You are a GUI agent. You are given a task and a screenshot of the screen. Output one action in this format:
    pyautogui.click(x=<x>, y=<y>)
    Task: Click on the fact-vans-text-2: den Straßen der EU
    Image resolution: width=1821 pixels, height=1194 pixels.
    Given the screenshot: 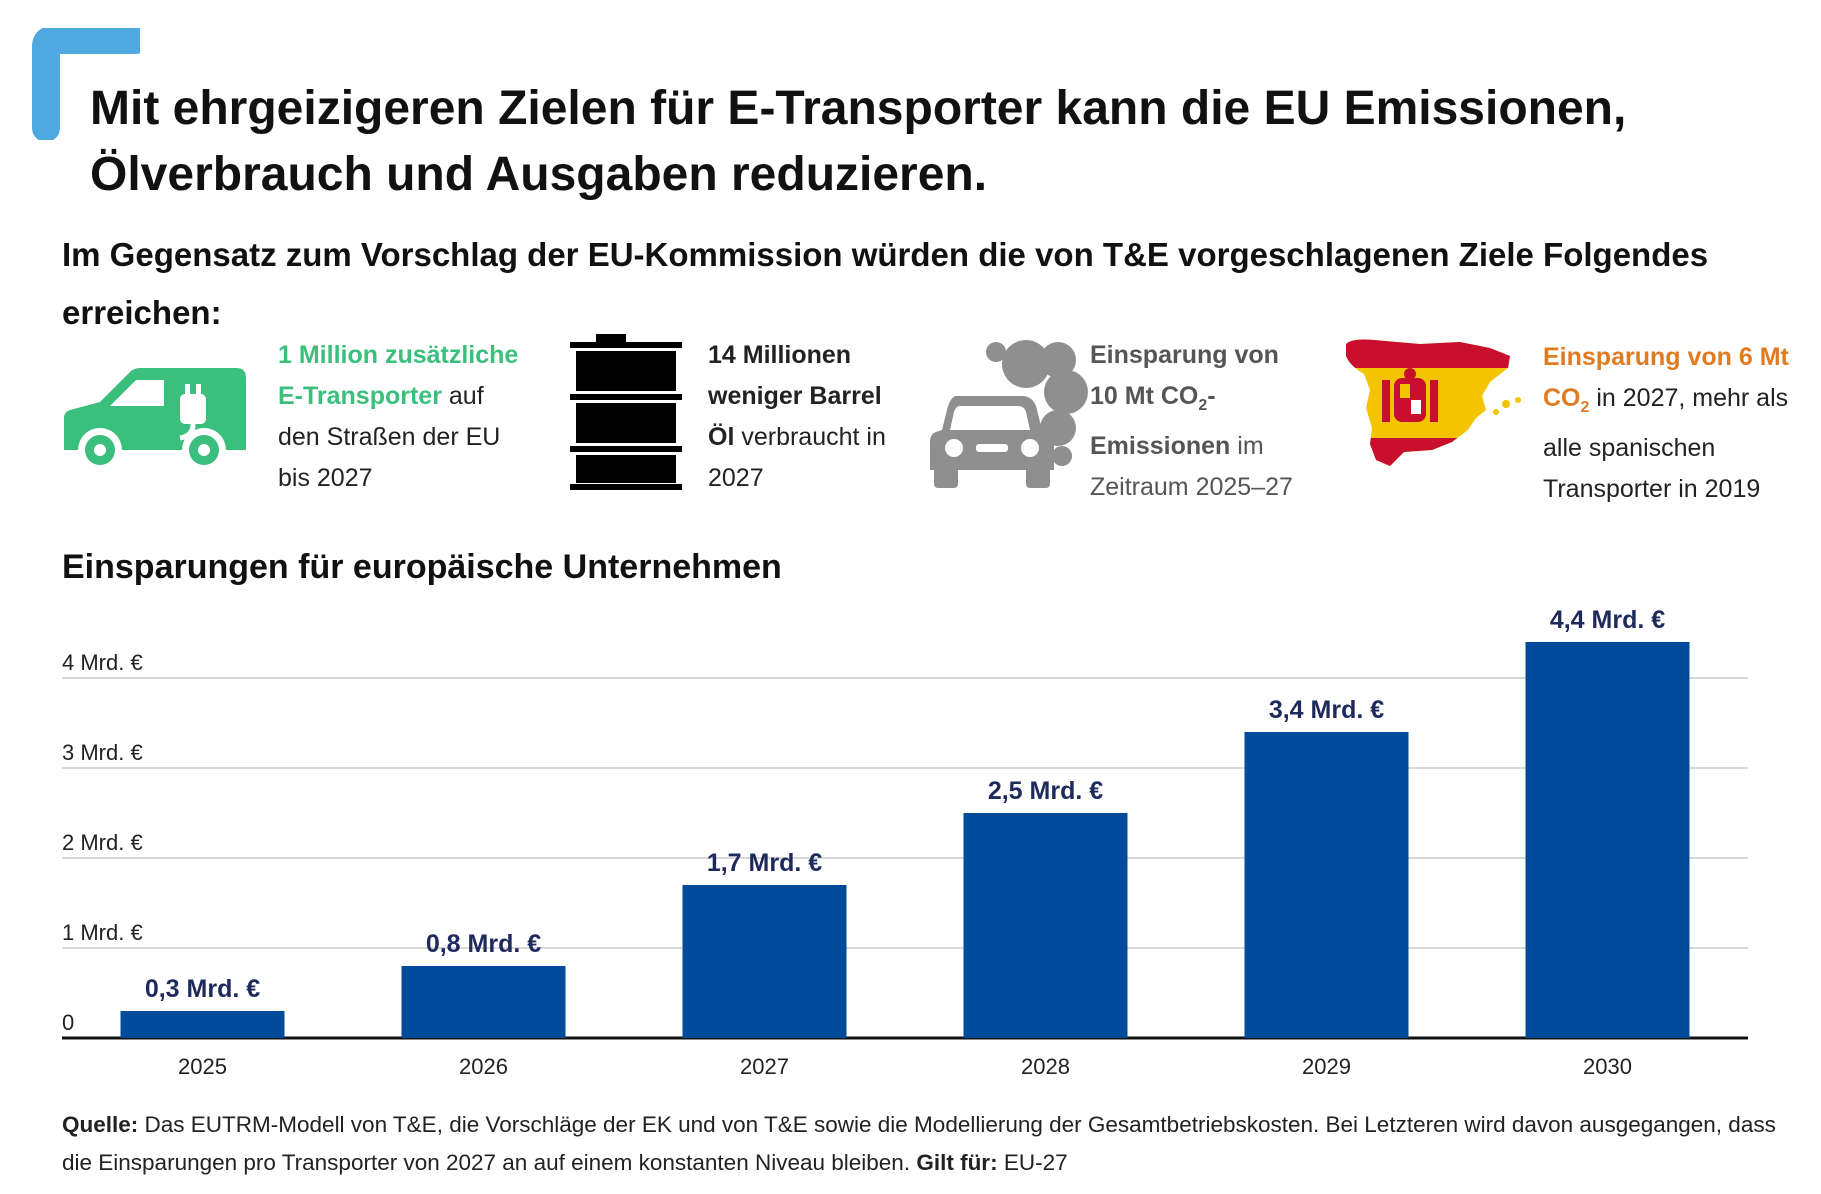 What is the action you would take?
    pyautogui.click(x=389, y=437)
    